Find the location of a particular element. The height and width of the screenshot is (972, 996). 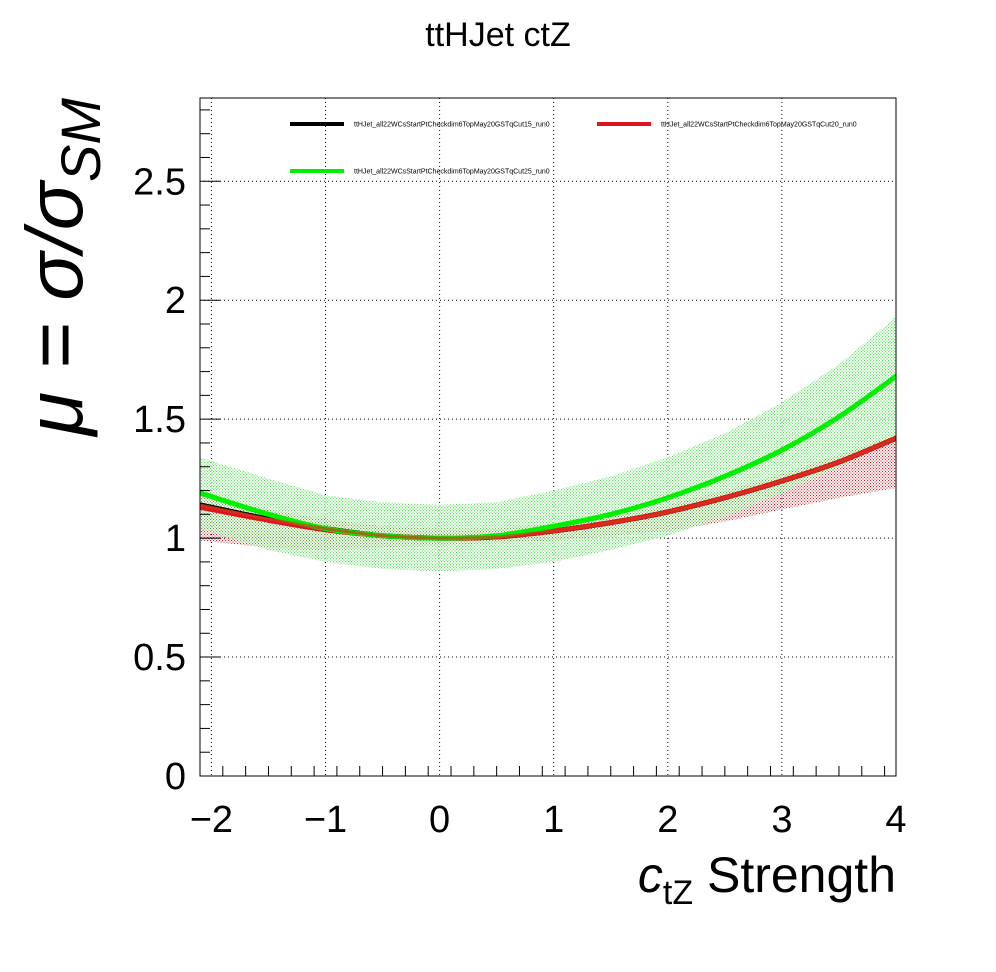

y-tick-label: 1 is located at coordinates (175, 539).